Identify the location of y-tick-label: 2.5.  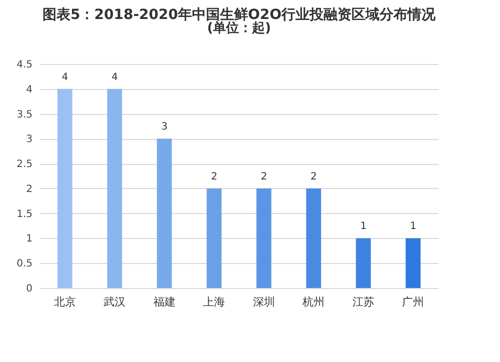
(24, 164).